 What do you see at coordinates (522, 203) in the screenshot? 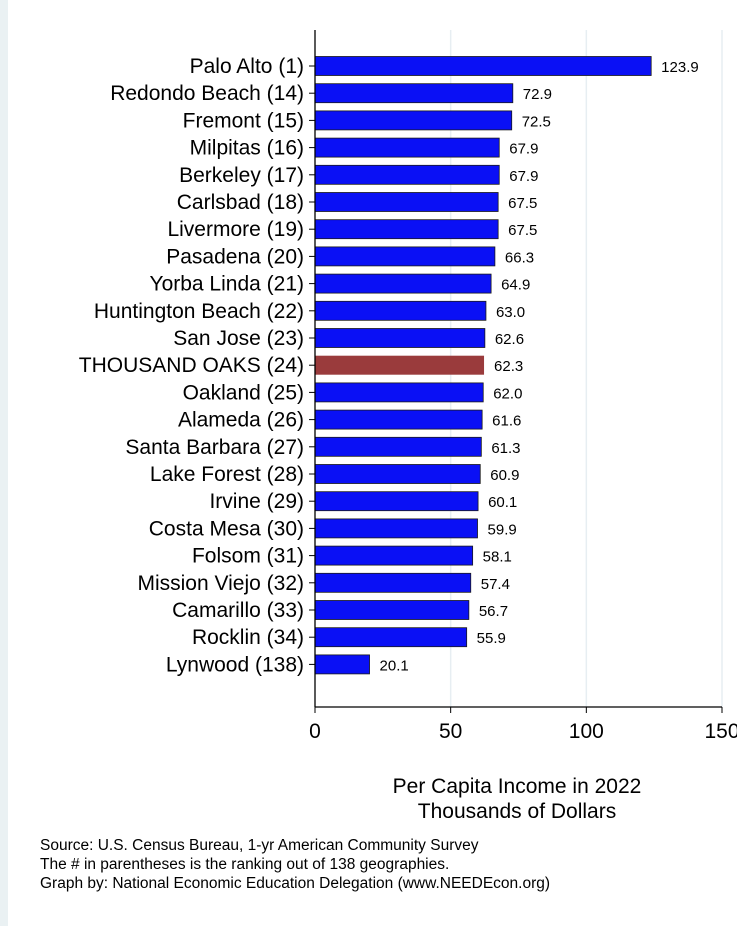
I see `value-label-5: 67.5` at bounding box center [522, 203].